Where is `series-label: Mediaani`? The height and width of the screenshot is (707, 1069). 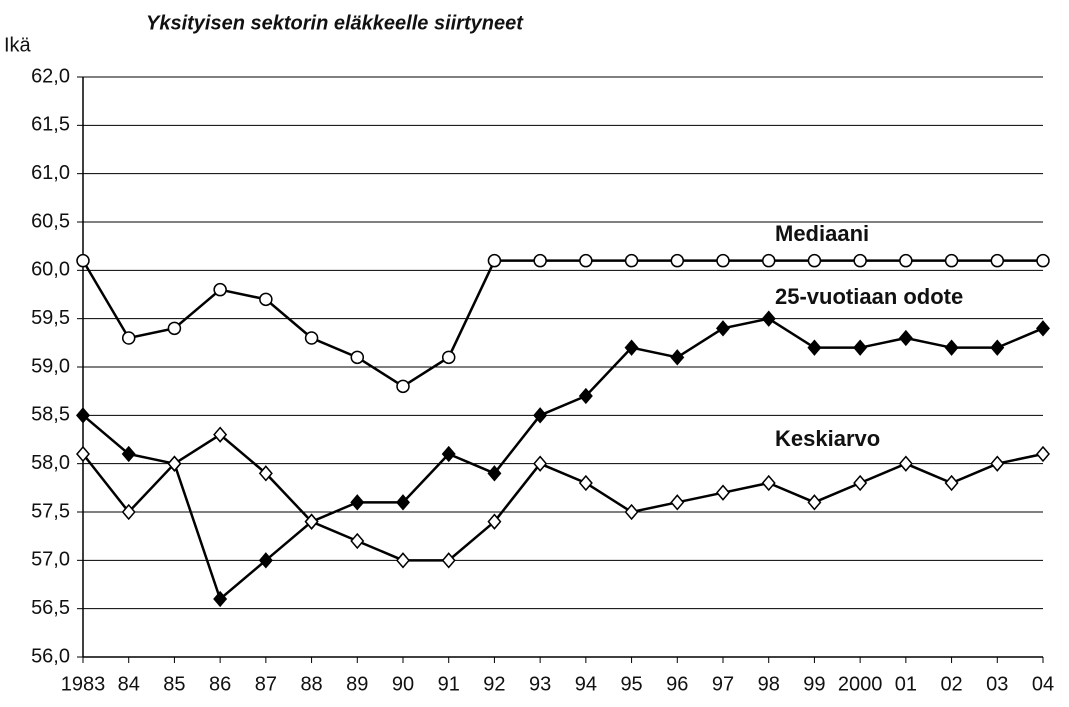
series-label: Mediaani is located at coordinates (822, 233).